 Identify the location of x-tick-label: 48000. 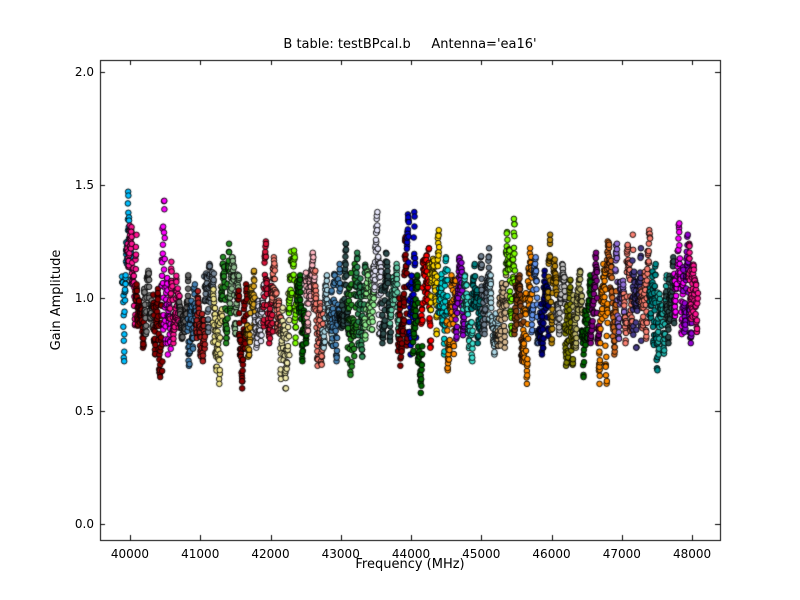
(692, 554).